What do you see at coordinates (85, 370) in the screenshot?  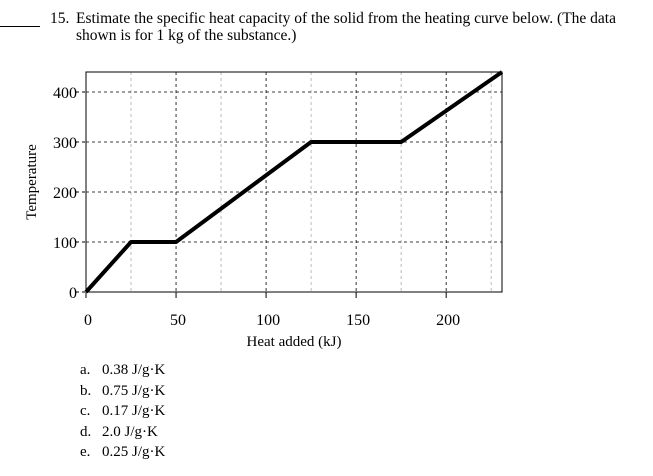 I see `option-letter: a.` at bounding box center [85, 370].